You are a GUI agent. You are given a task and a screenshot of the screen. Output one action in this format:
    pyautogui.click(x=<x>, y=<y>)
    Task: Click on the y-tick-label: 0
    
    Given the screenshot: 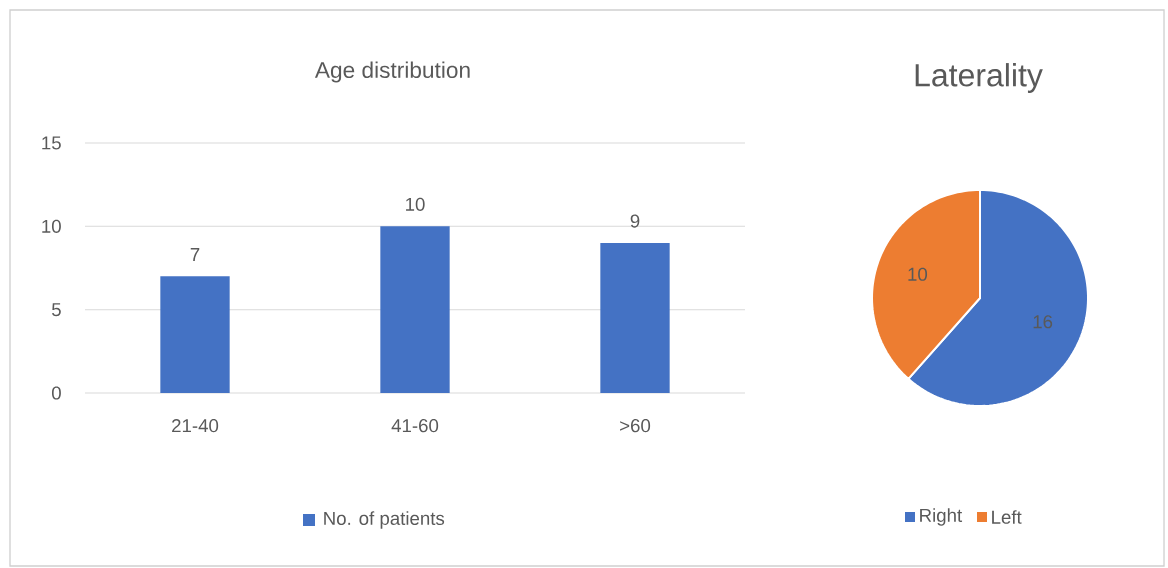 What is the action you would take?
    pyautogui.click(x=56, y=393)
    